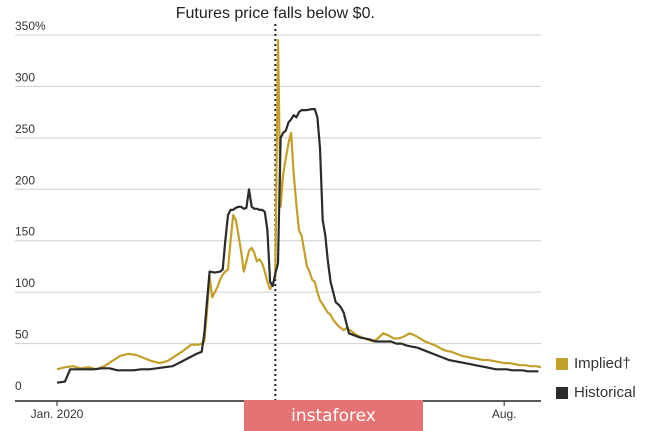  Describe the element at coordinates (275, 13) in the screenshot. I see `annotation-text: Futures price falls below $0.` at that location.